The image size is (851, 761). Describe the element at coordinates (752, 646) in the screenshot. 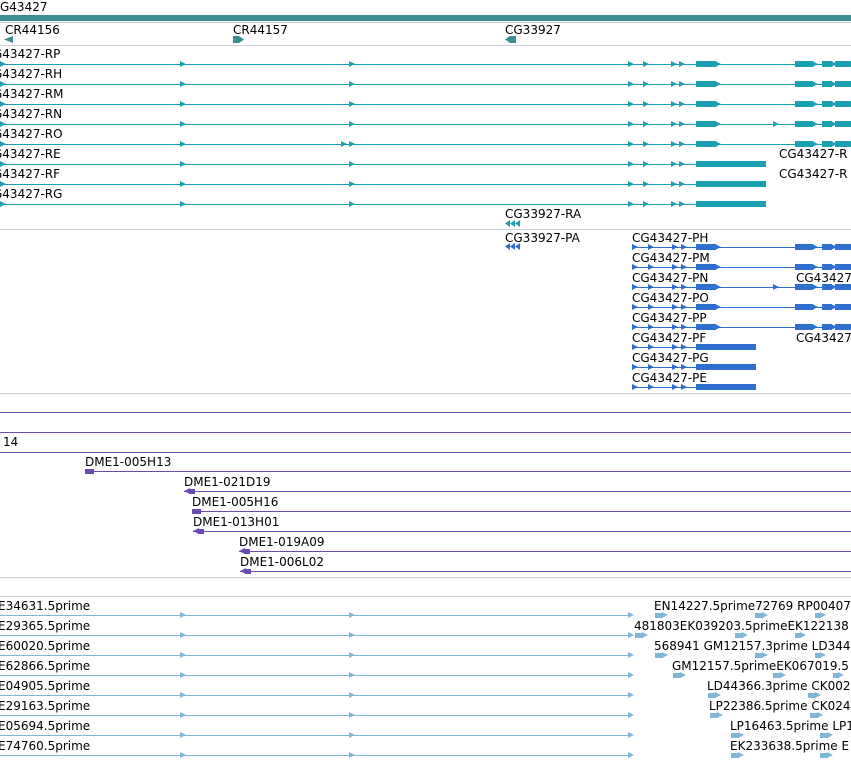

I see `est-label-right: 568941 GM12157.3prime LD344` at that location.